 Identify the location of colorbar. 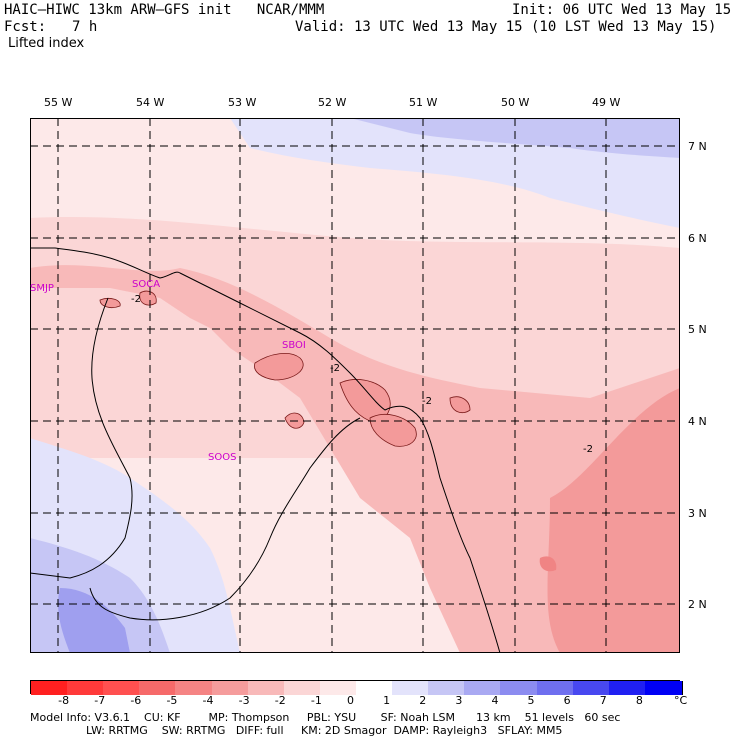
(356, 687).